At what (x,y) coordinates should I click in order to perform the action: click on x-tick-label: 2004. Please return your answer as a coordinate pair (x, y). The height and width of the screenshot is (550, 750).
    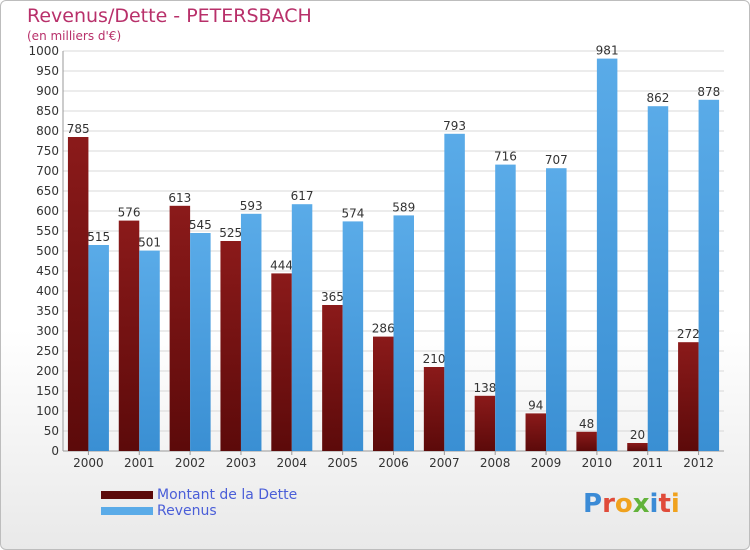
    Looking at the image, I should click on (292, 463).